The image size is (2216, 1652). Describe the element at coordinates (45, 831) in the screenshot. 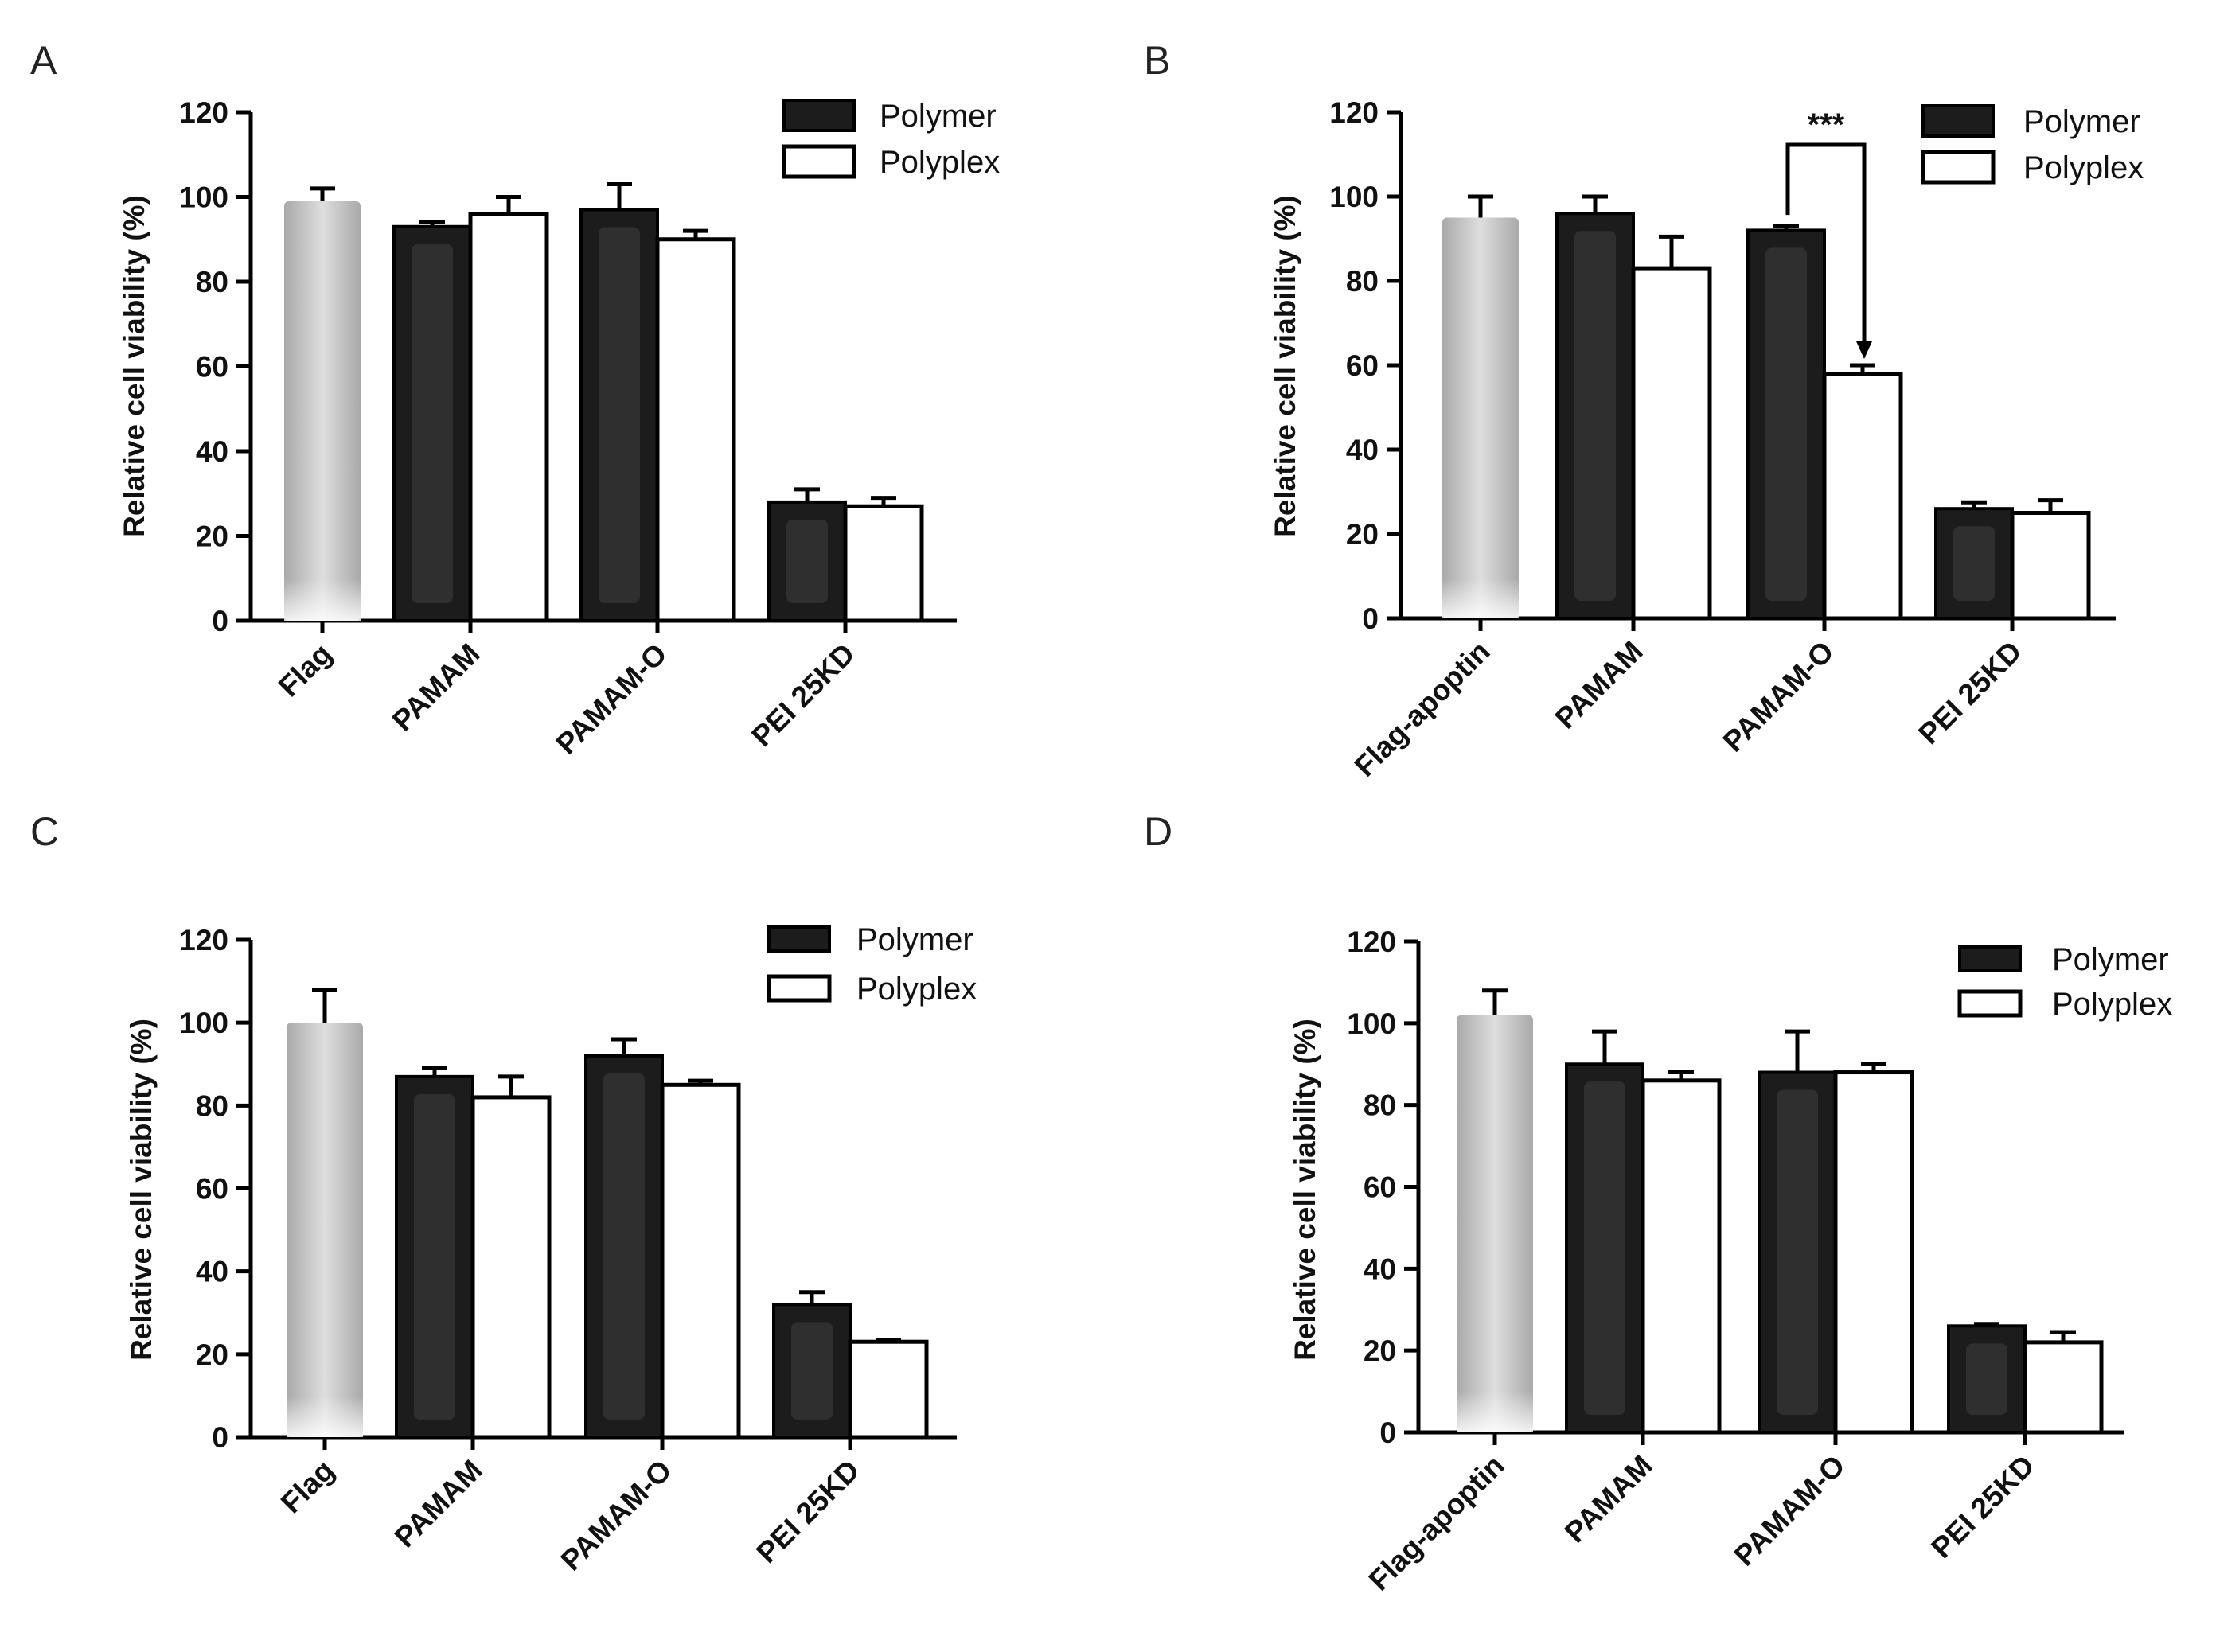

I see `panel-letter: C` at that location.